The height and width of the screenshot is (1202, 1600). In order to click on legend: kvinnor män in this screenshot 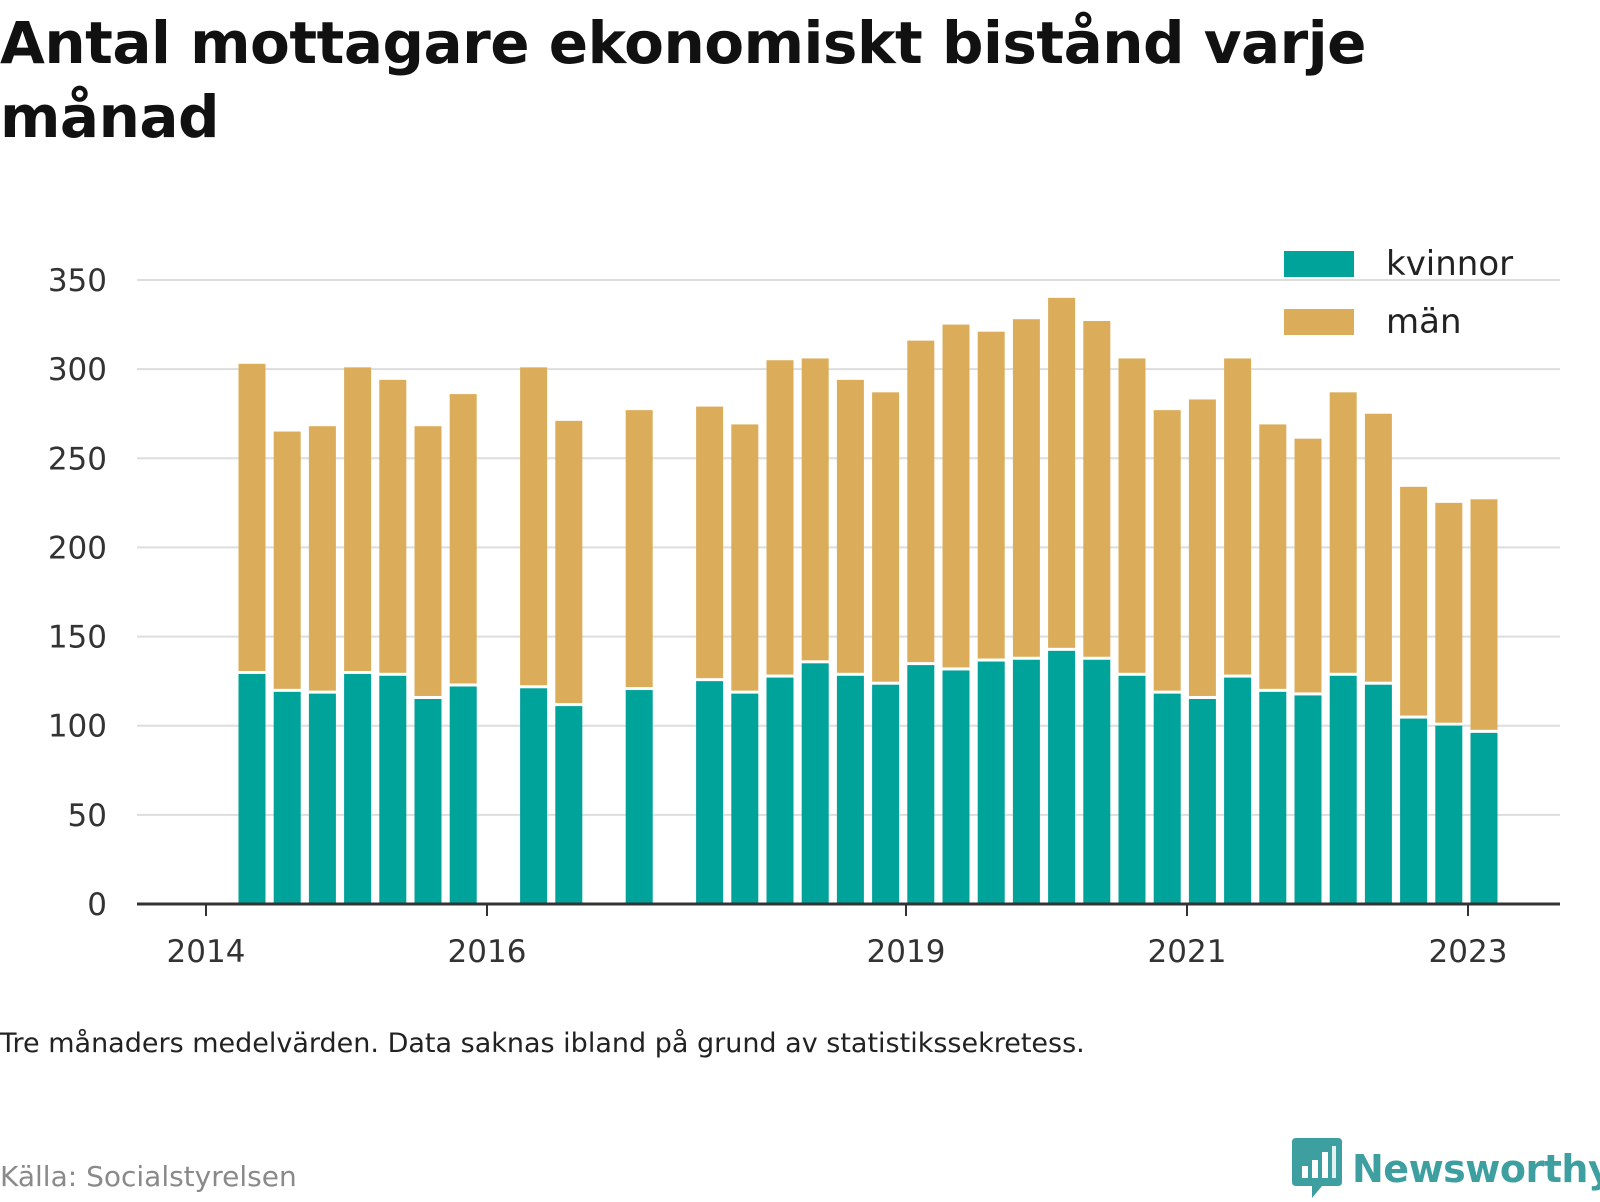, I will do `click(1398, 293)`.